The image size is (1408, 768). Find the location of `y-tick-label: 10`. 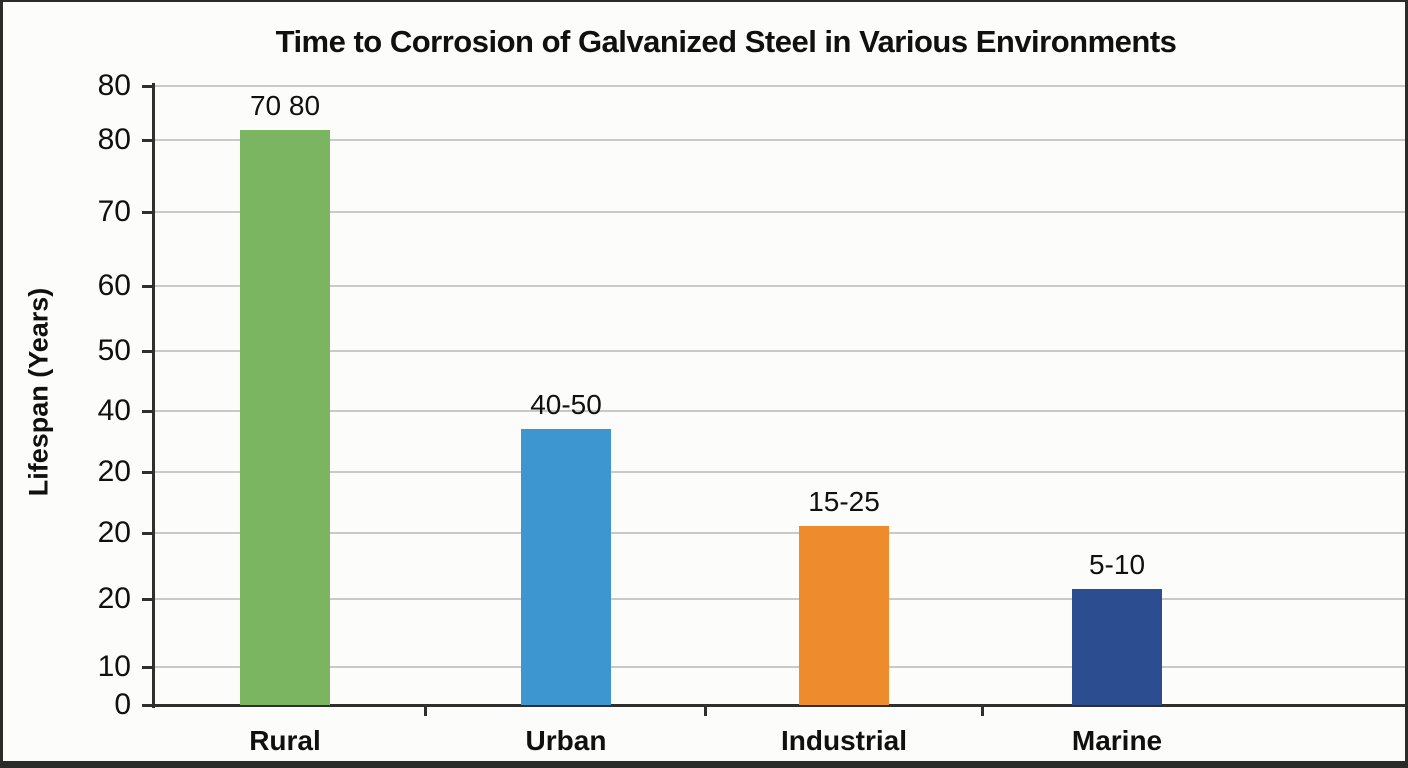

y-tick-label: 10 is located at coordinates (114, 666).